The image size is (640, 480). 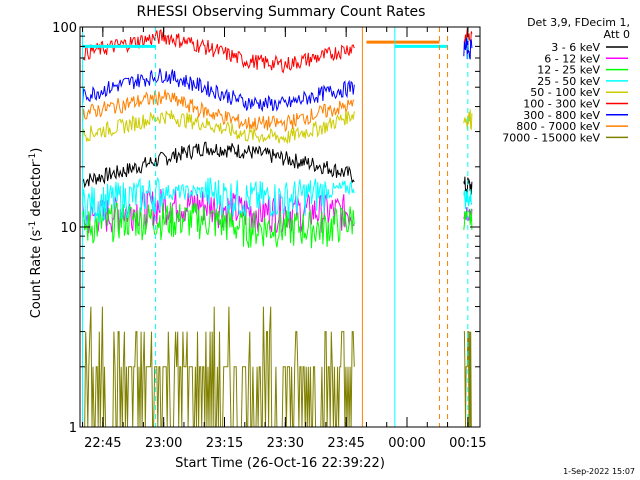 I want to click on footer-date: 1-Sep-2022 15:07, so click(x=599, y=471).